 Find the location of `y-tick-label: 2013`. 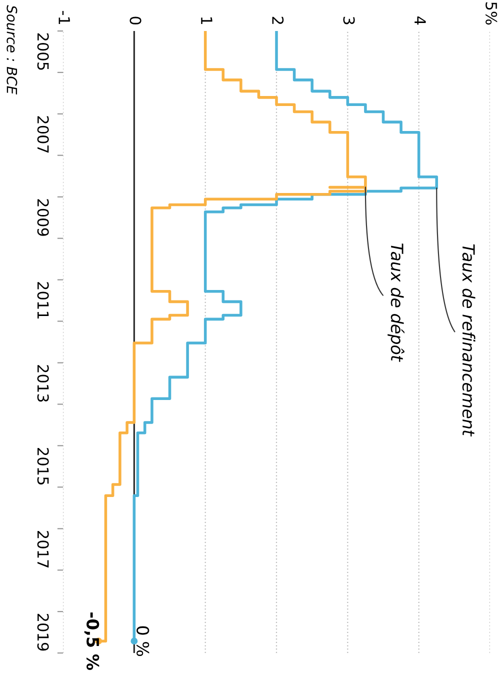

y-tick-label: 2013 is located at coordinates (43, 383).